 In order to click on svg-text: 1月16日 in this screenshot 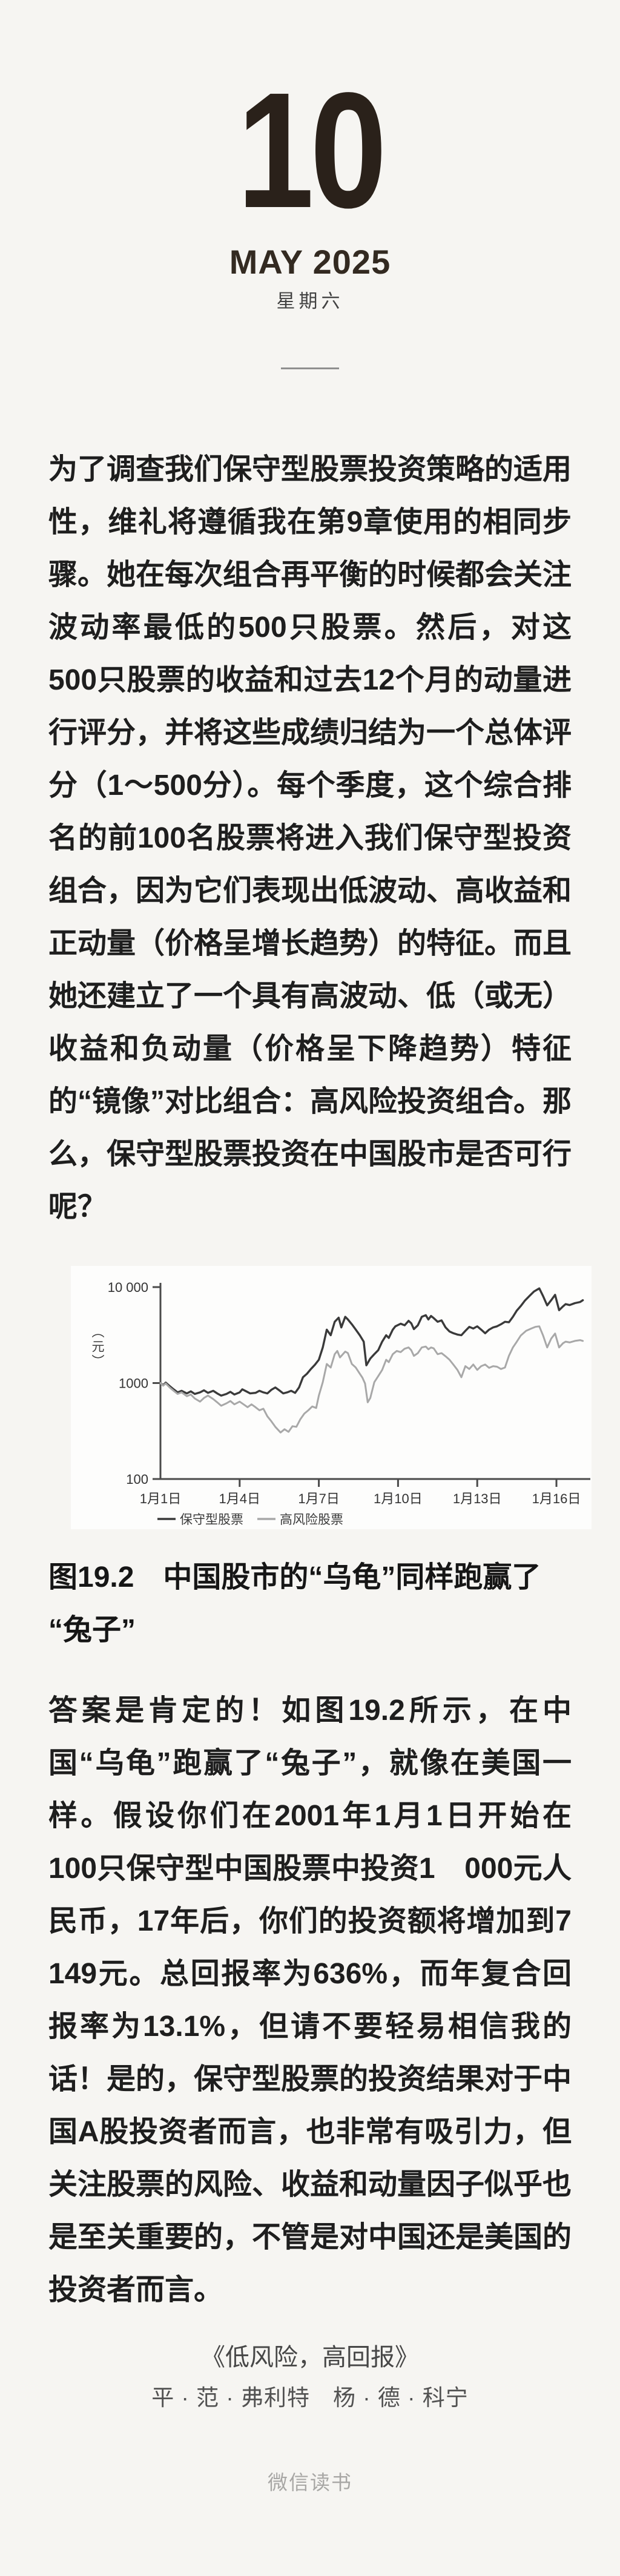, I will do `click(556, 1498)`.